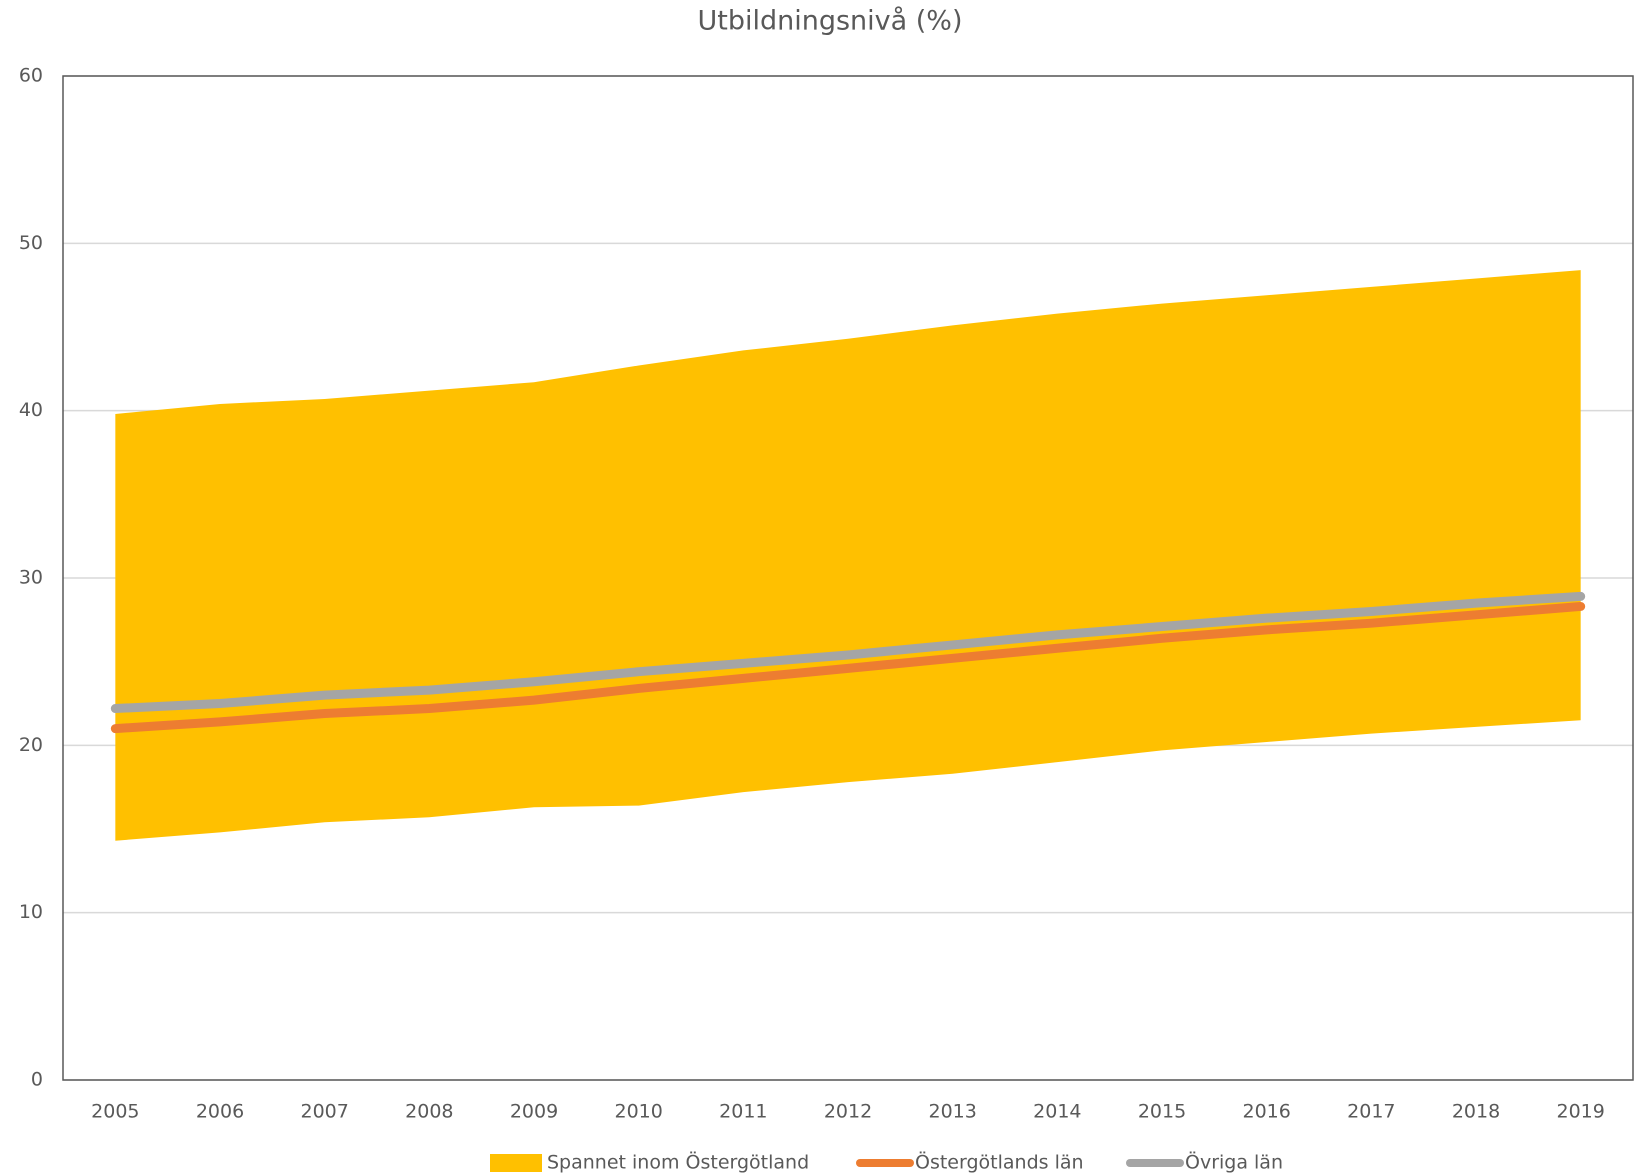 This screenshot has width=1641, height=1174. What do you see at coordinates (220, 1112) in the screenshot?
I see `x-tick-label: 2006` at bounding box center [220, 1112].